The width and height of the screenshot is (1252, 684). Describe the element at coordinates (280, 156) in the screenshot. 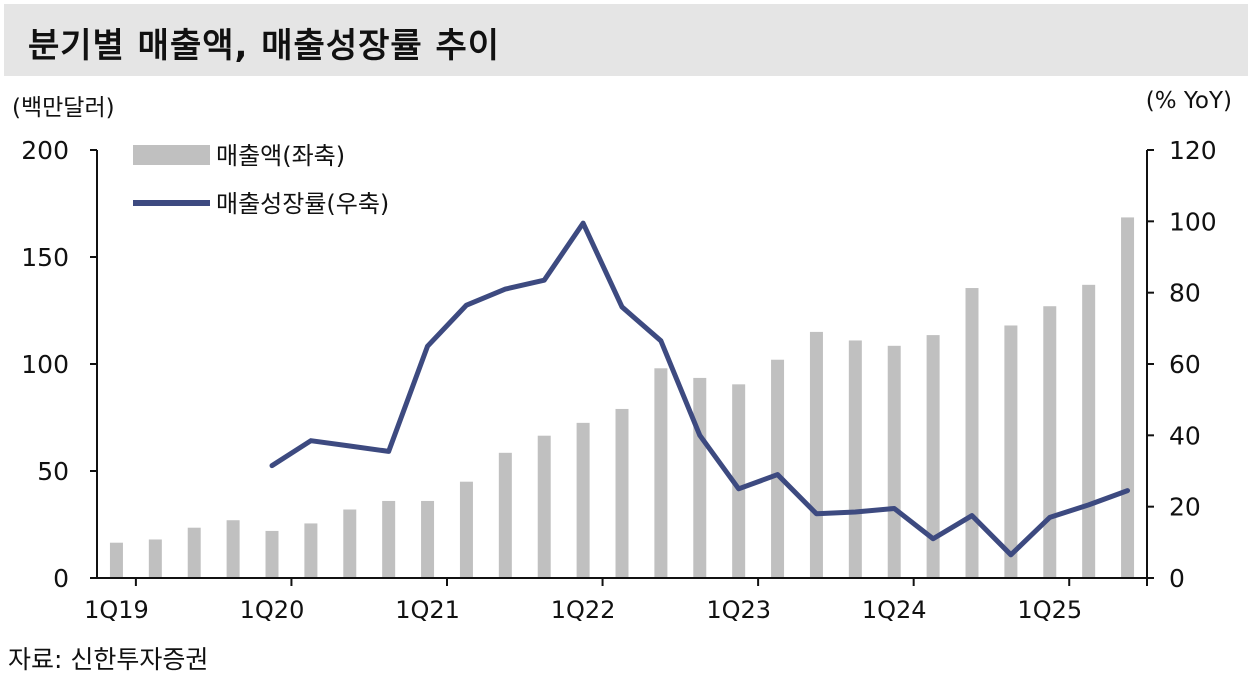

I see `legend-bar-label: 매출액(좌축)` at that location.